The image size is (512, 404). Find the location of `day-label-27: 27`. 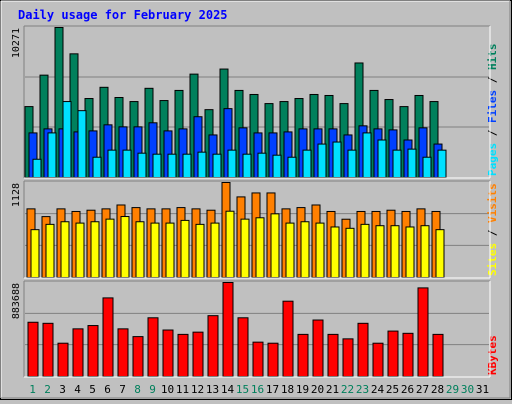

day-label-27: 27 is located at coordinates (422, 389).